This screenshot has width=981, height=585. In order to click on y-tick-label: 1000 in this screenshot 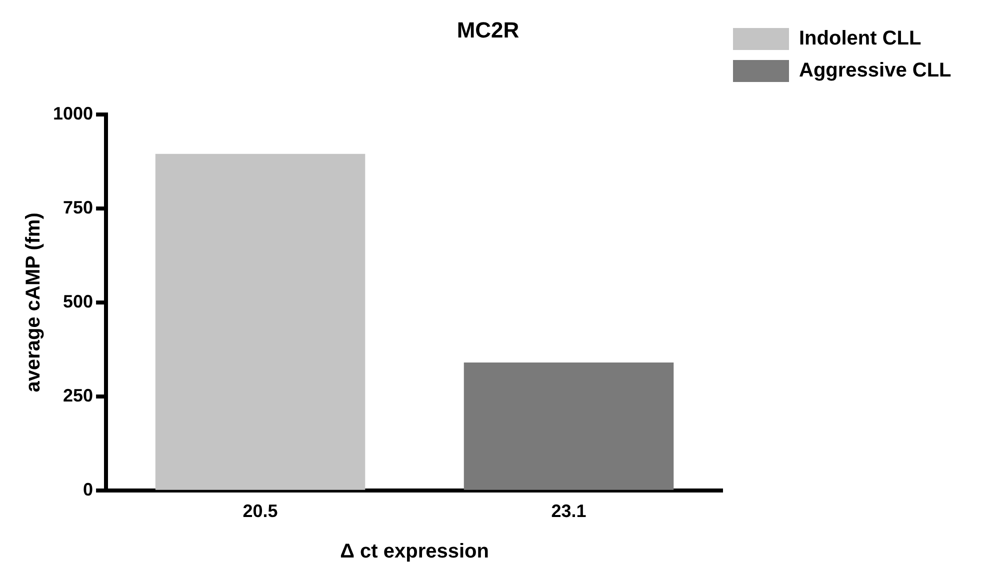, I will do `click(73, 113)`.